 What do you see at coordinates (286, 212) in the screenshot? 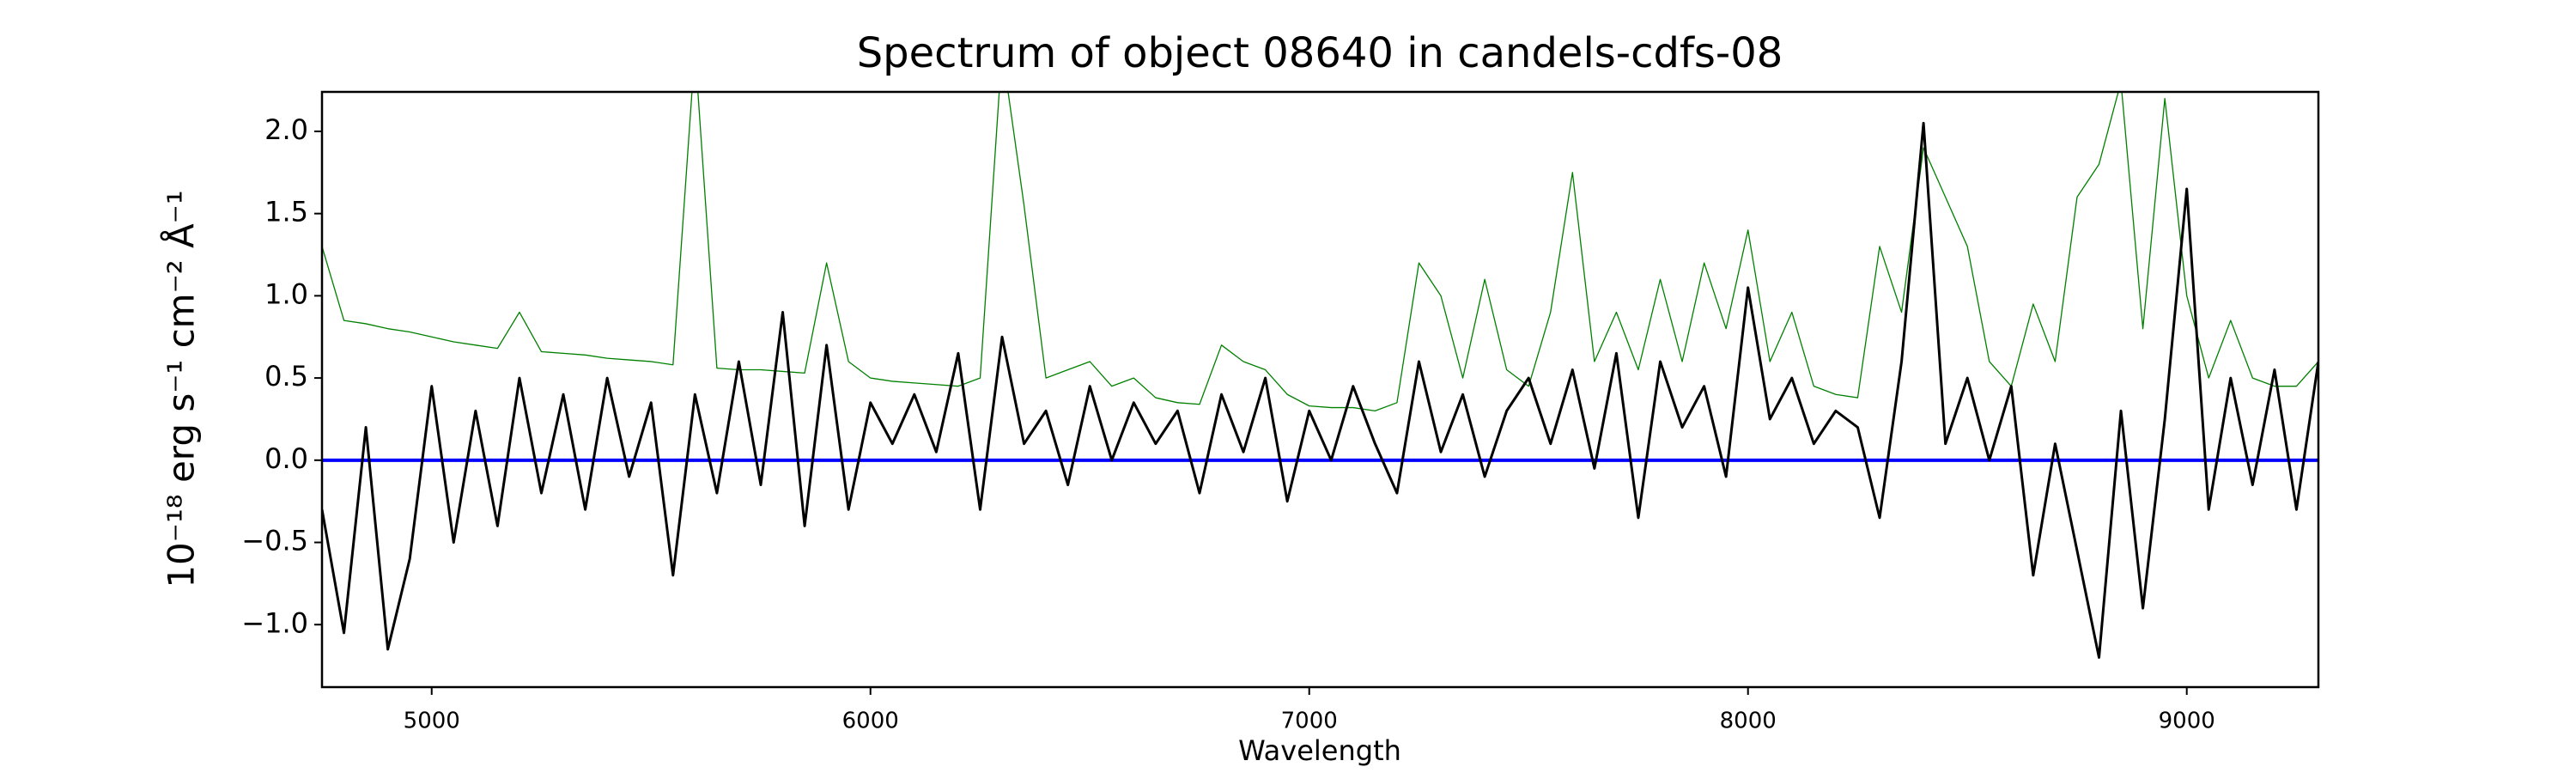
I see `y-tick-label: 1.5` at bounding box center [286, 212].